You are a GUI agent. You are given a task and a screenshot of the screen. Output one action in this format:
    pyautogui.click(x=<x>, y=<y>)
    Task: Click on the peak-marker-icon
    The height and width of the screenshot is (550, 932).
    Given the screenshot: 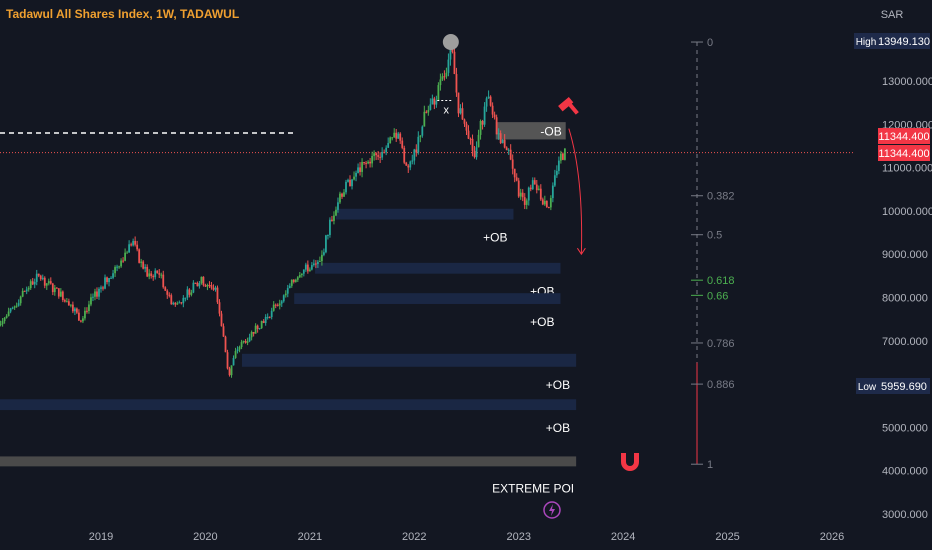 What is the action you would take?
    pyautogui.click(x=450, y=42)
    